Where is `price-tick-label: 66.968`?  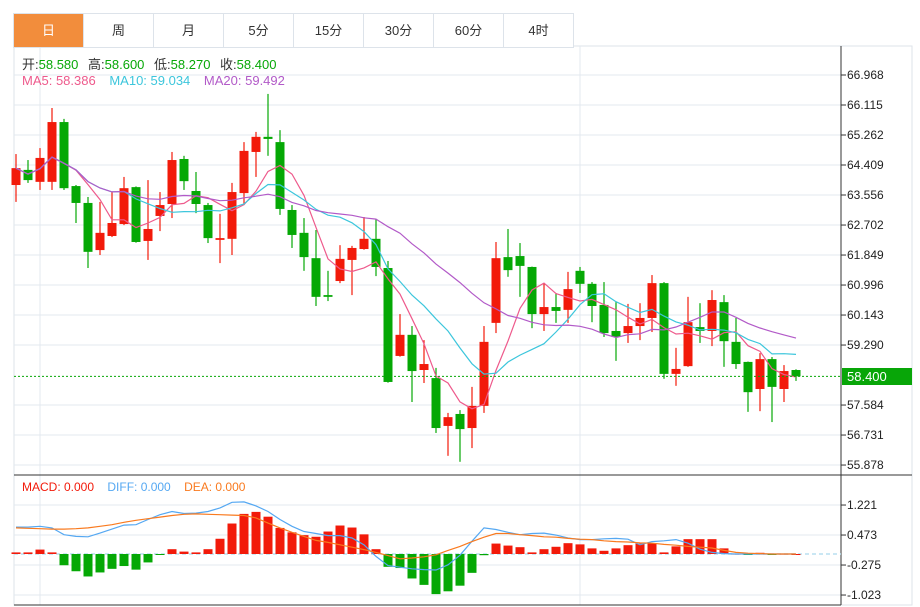 price-tick-label: 66.968 is located at coordinates (865, 75).